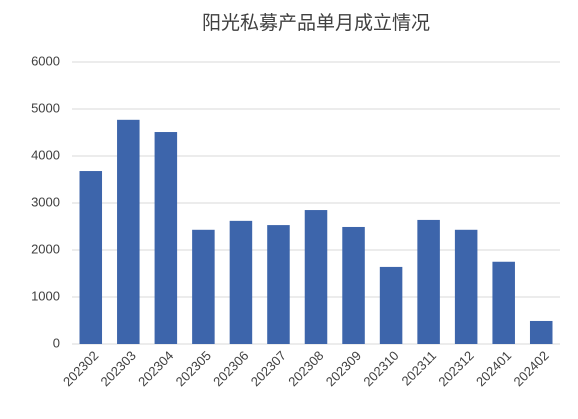  I want to click on x-tick-label: 202304, so click(155, 368).